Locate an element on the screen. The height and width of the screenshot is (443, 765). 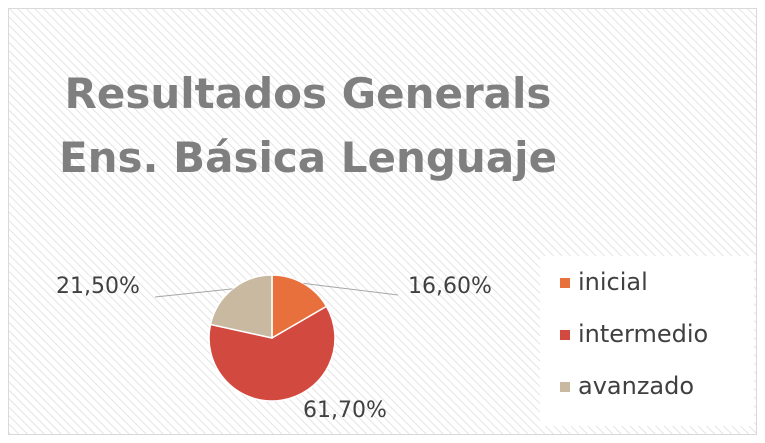
data-label: 16,60% is located at coordinates (450, 286).